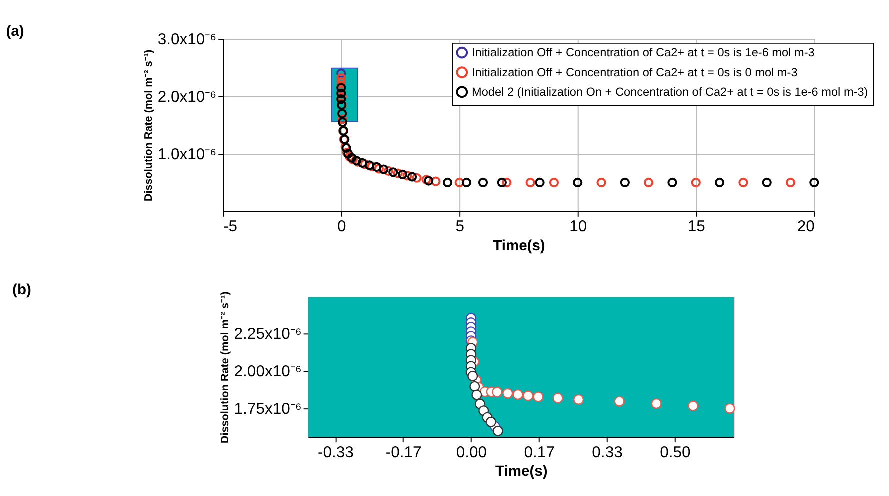 Image resolution: width=889 pixels, height=496 pixels. What do you see at coordinates (187, 97) in the screenshot?
I see `y-tick-label: 2.0x10⁻⁶` at bounding box center [187, 97].